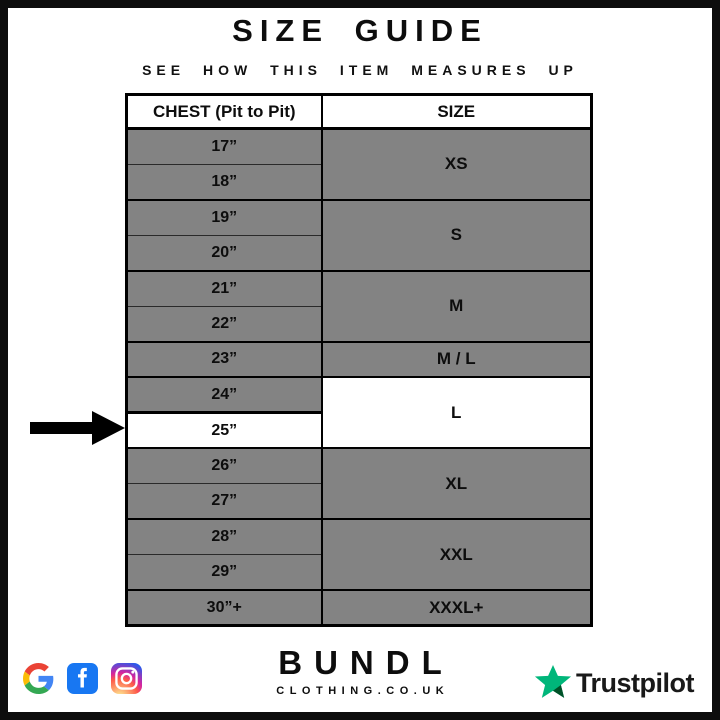  What do you see at coordinates (224, 607) in the screenshot?
I see `chest-cell: 30”+` at bounding box center [224, 607].